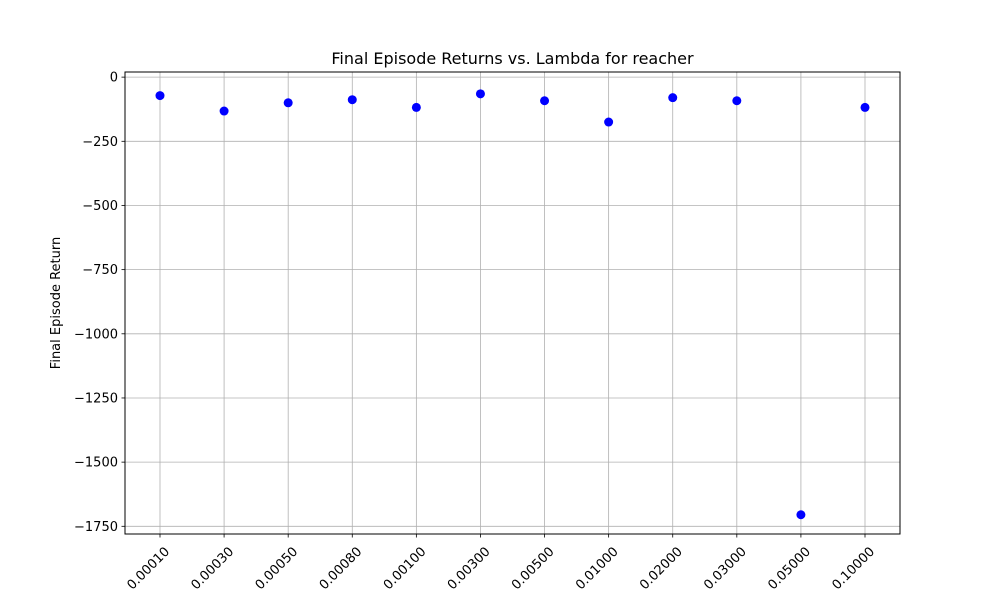 This screenshot has height=600, width=1000. What do you see at coordinates (96, 463) in the screenshot?
I see `y-tick-label: −1500` at bounding box center [96, 463].